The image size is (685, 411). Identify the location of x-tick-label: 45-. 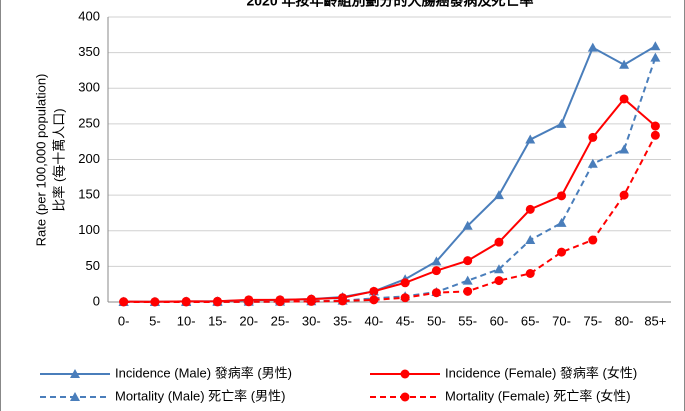
(405, 320).